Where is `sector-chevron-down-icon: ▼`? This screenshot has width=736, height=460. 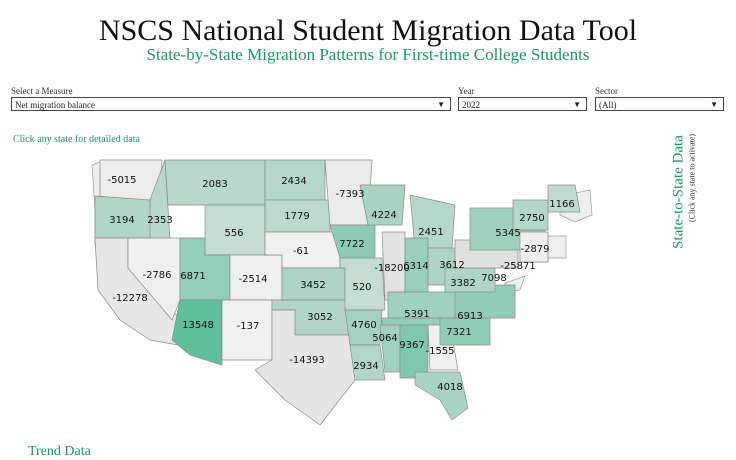
sector-chevron-down-icon: ▼ is located at coordinates (714, 104).